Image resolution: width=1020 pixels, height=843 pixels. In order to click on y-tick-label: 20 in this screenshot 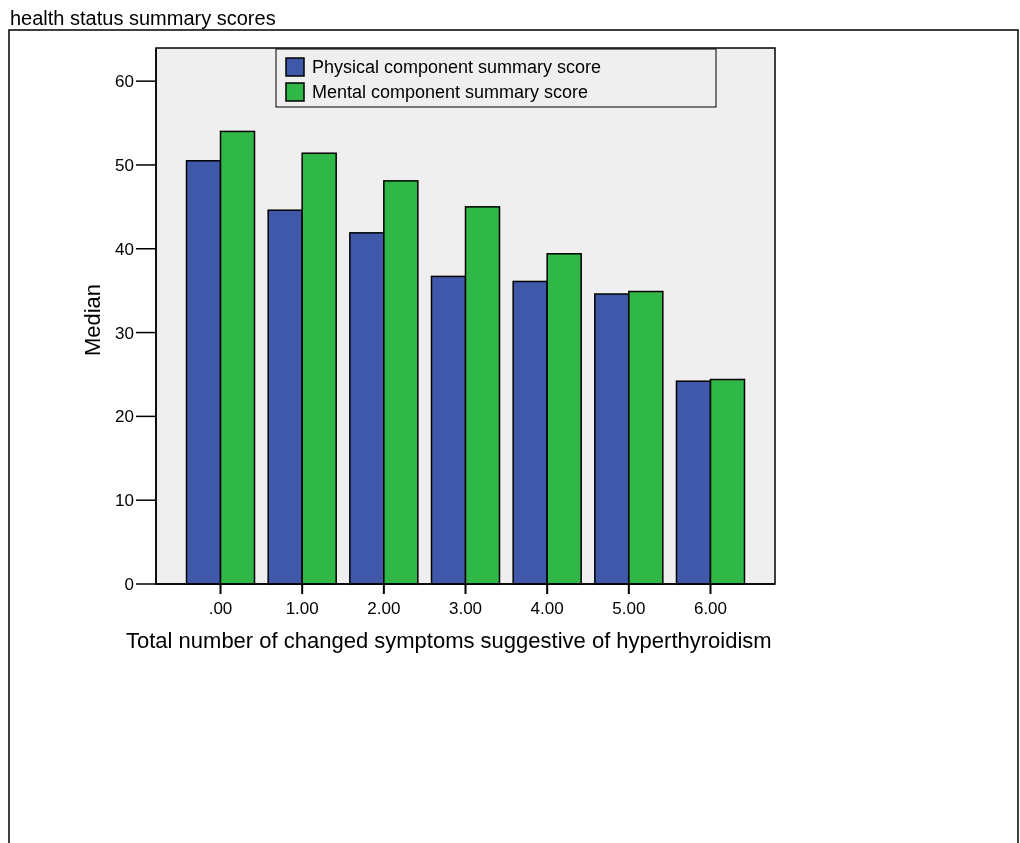, I will do `click(124, 417)`.